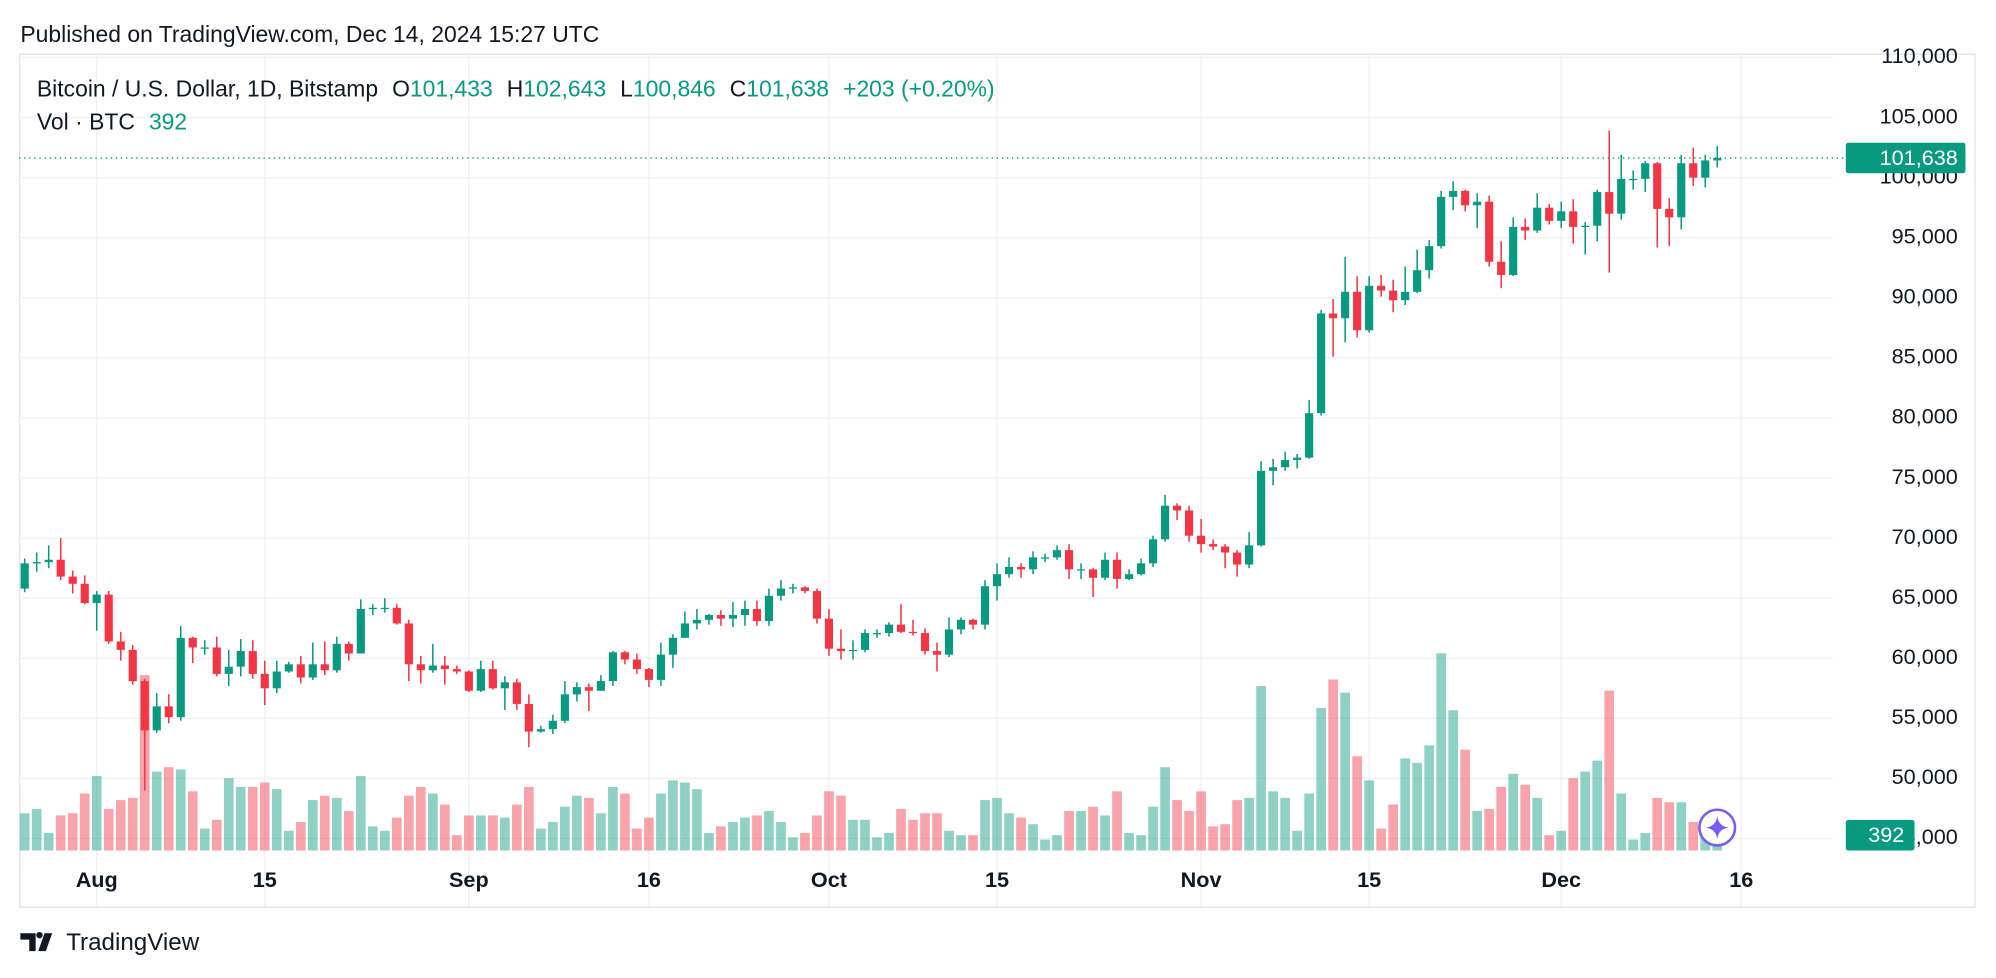 Image resolution: width=1996 pixels, height=978 pixels. What do you see at coordinates (97, 879) in the screenshot?
I see `x-tick-label: Aug` at bounding box center [97, 879].